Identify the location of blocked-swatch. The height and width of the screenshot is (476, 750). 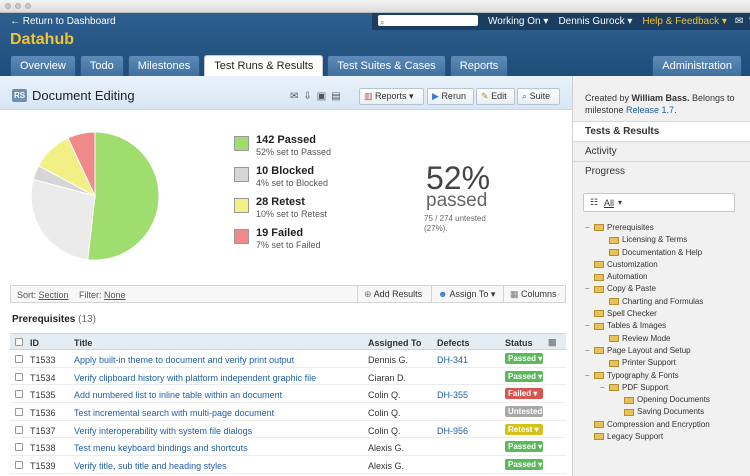
(241, 174).